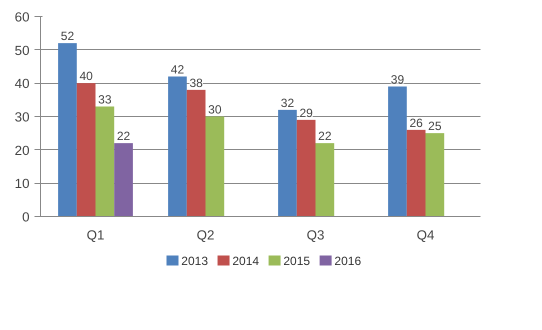 The image size is (542, 330). I want to click on legend-label: 2013, so click(194, 261).